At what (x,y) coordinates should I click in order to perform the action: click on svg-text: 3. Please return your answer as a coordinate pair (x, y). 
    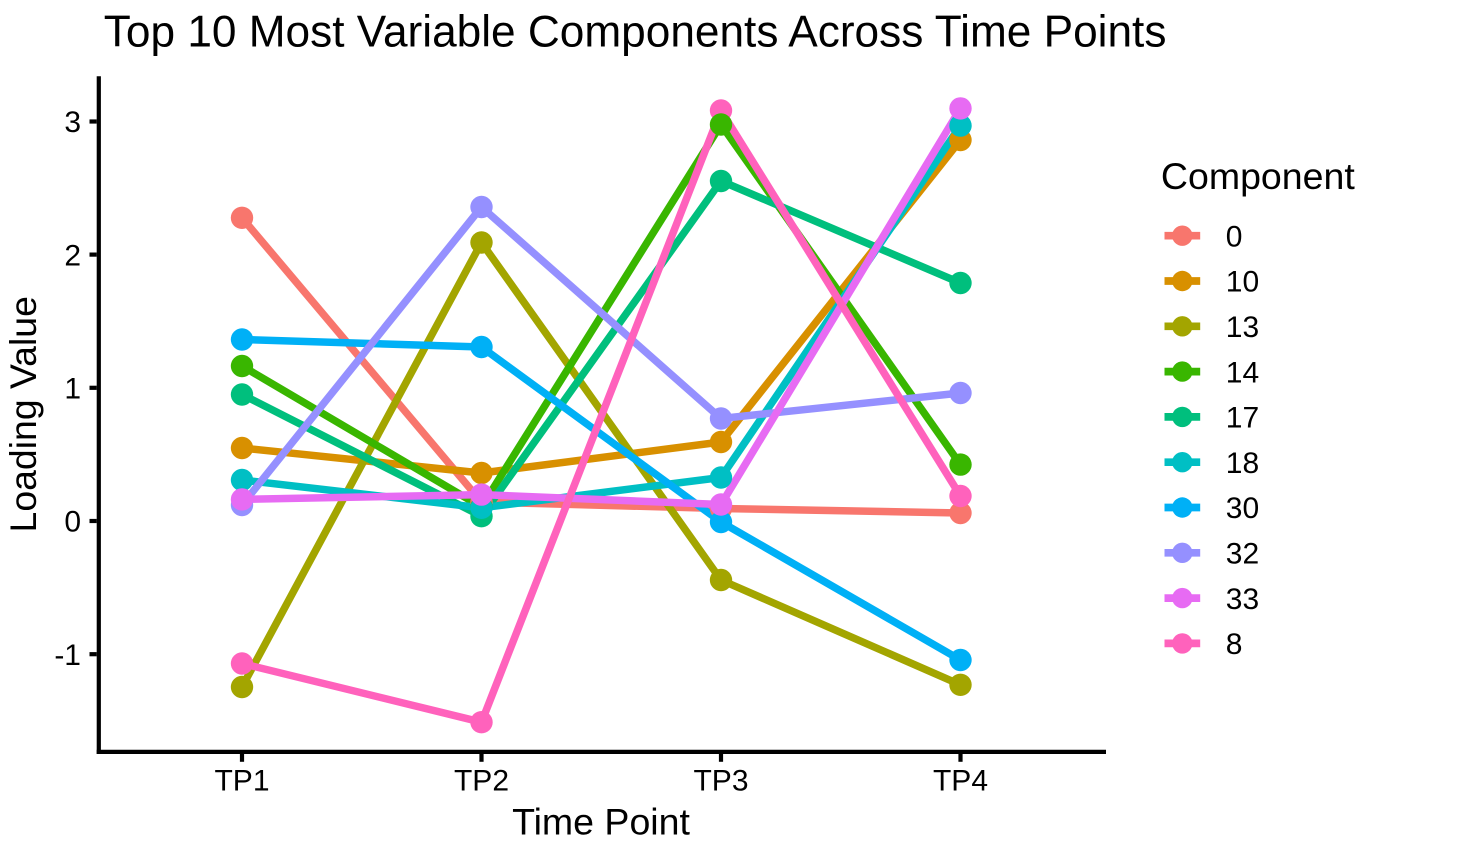
    Looking at the image, I should click on (72, 122).